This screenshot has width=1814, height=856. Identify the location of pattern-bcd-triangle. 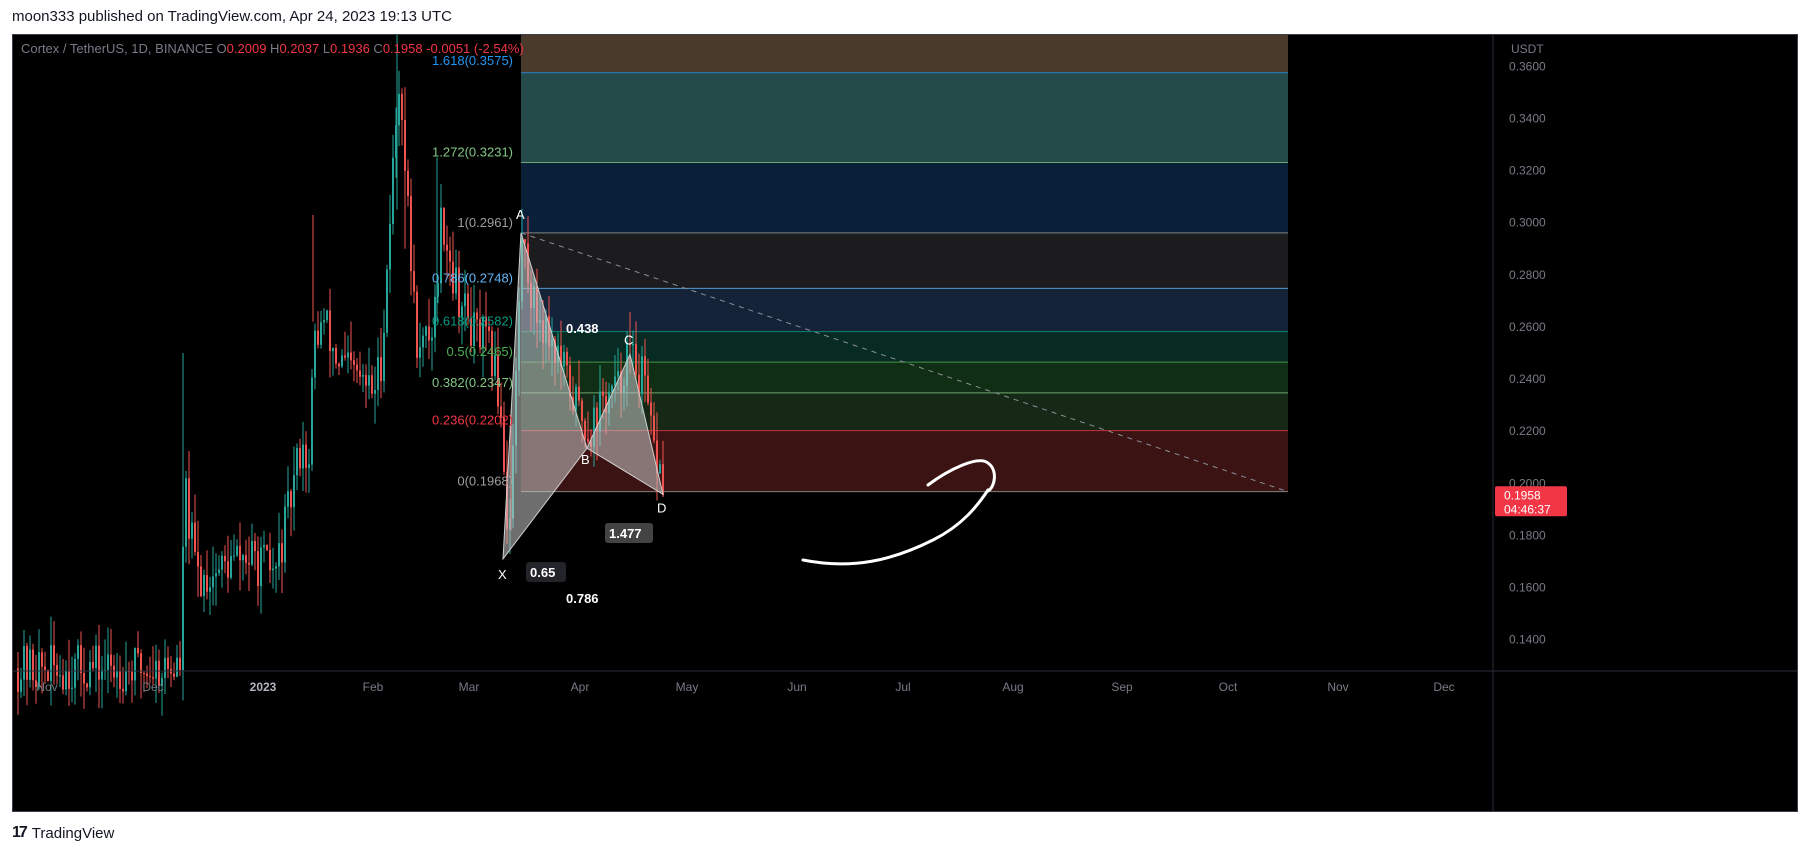
(625, 424).